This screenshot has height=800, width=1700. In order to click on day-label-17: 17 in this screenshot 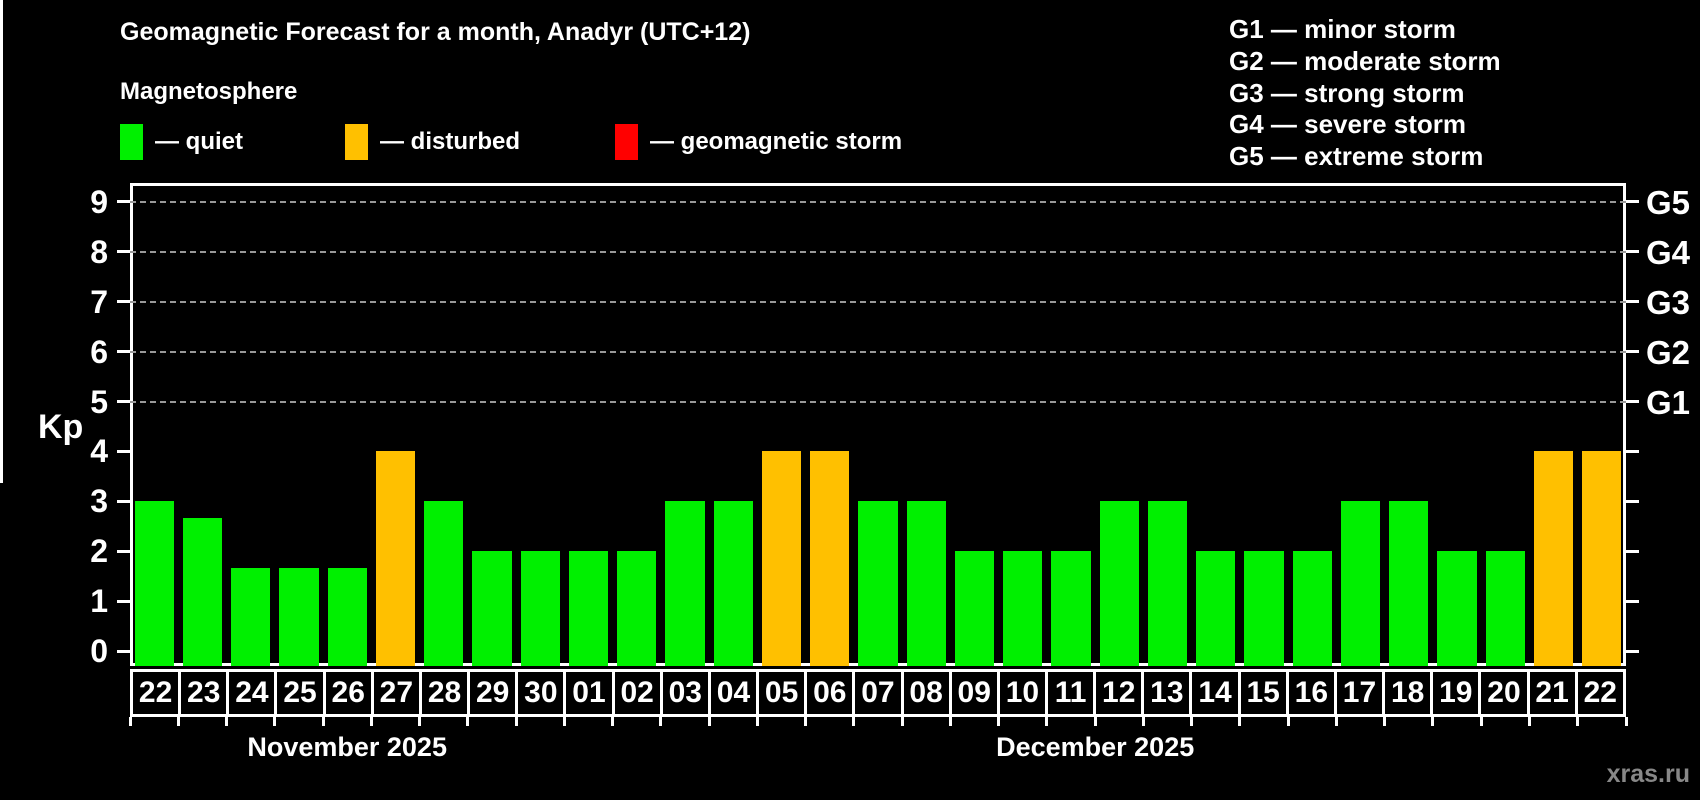, I will do `click(1361, 693)`.